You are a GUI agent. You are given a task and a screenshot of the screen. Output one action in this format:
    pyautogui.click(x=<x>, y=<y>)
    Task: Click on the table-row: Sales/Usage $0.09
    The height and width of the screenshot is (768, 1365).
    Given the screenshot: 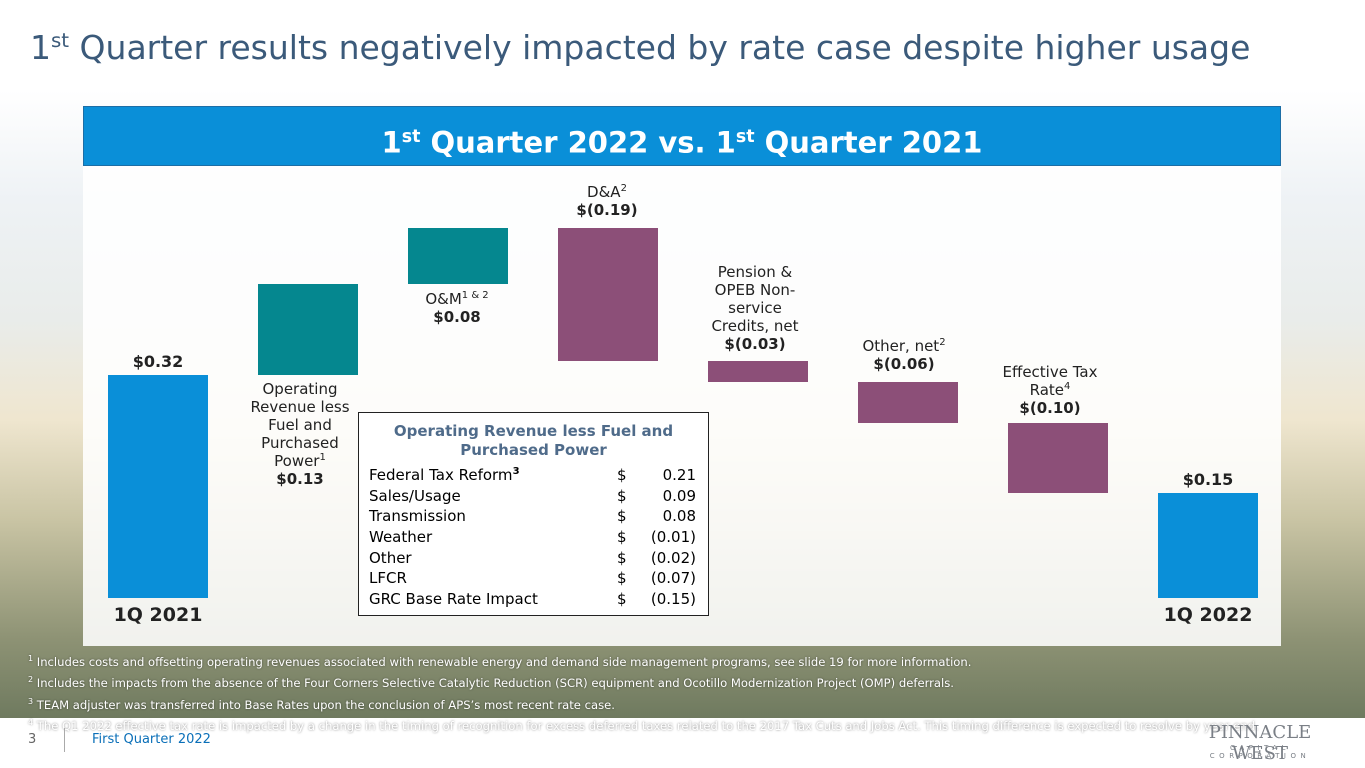 What is the action you would take?
    pyautogui.click(x=533, y=497)
    